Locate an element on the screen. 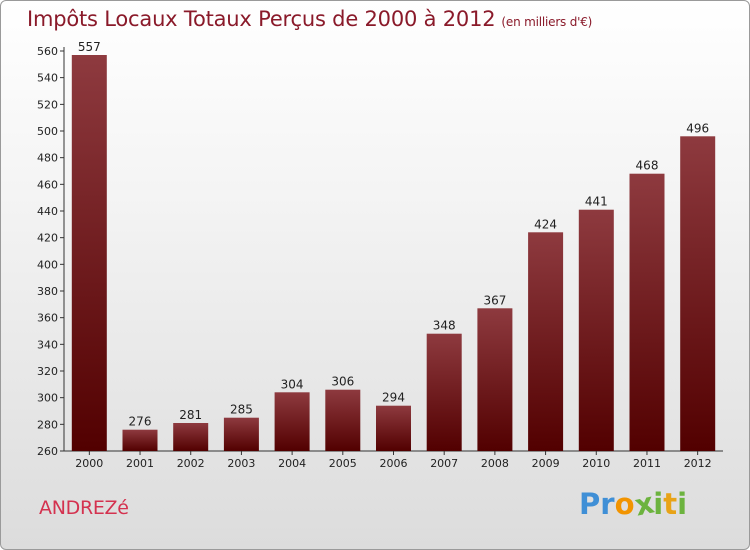 This screenshot has height=550, width=750. logo-letter: o is located at coordinates (624, 504).